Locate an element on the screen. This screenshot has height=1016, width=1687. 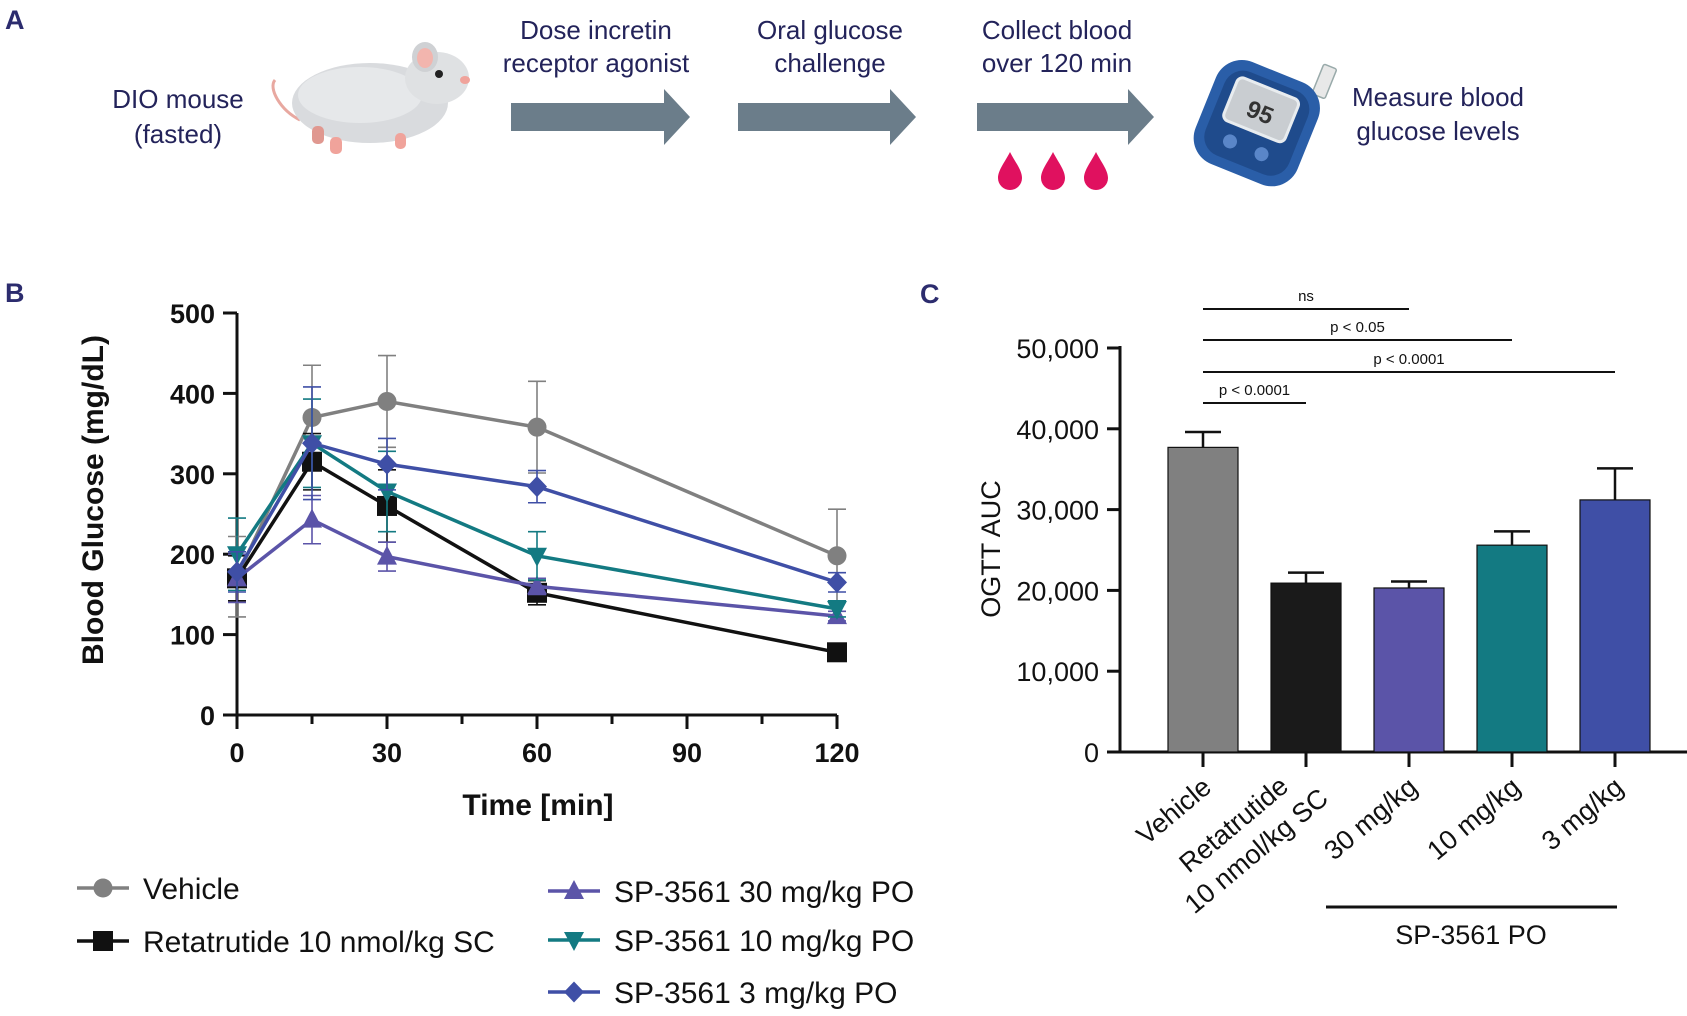
chart-b-y-tick-label: 200 is located at coordinates (192, 555).